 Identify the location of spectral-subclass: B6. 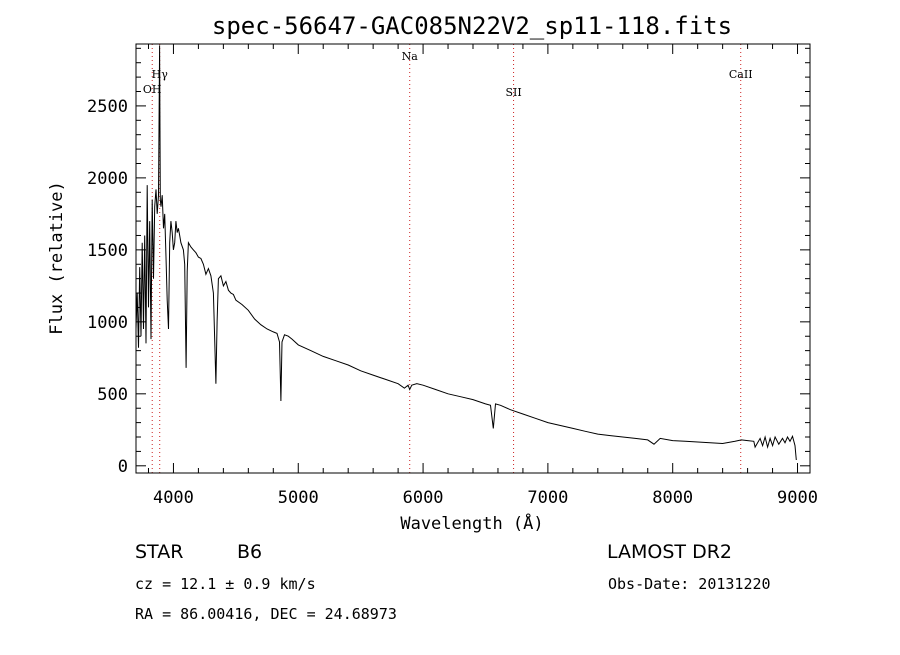
(249, 552).